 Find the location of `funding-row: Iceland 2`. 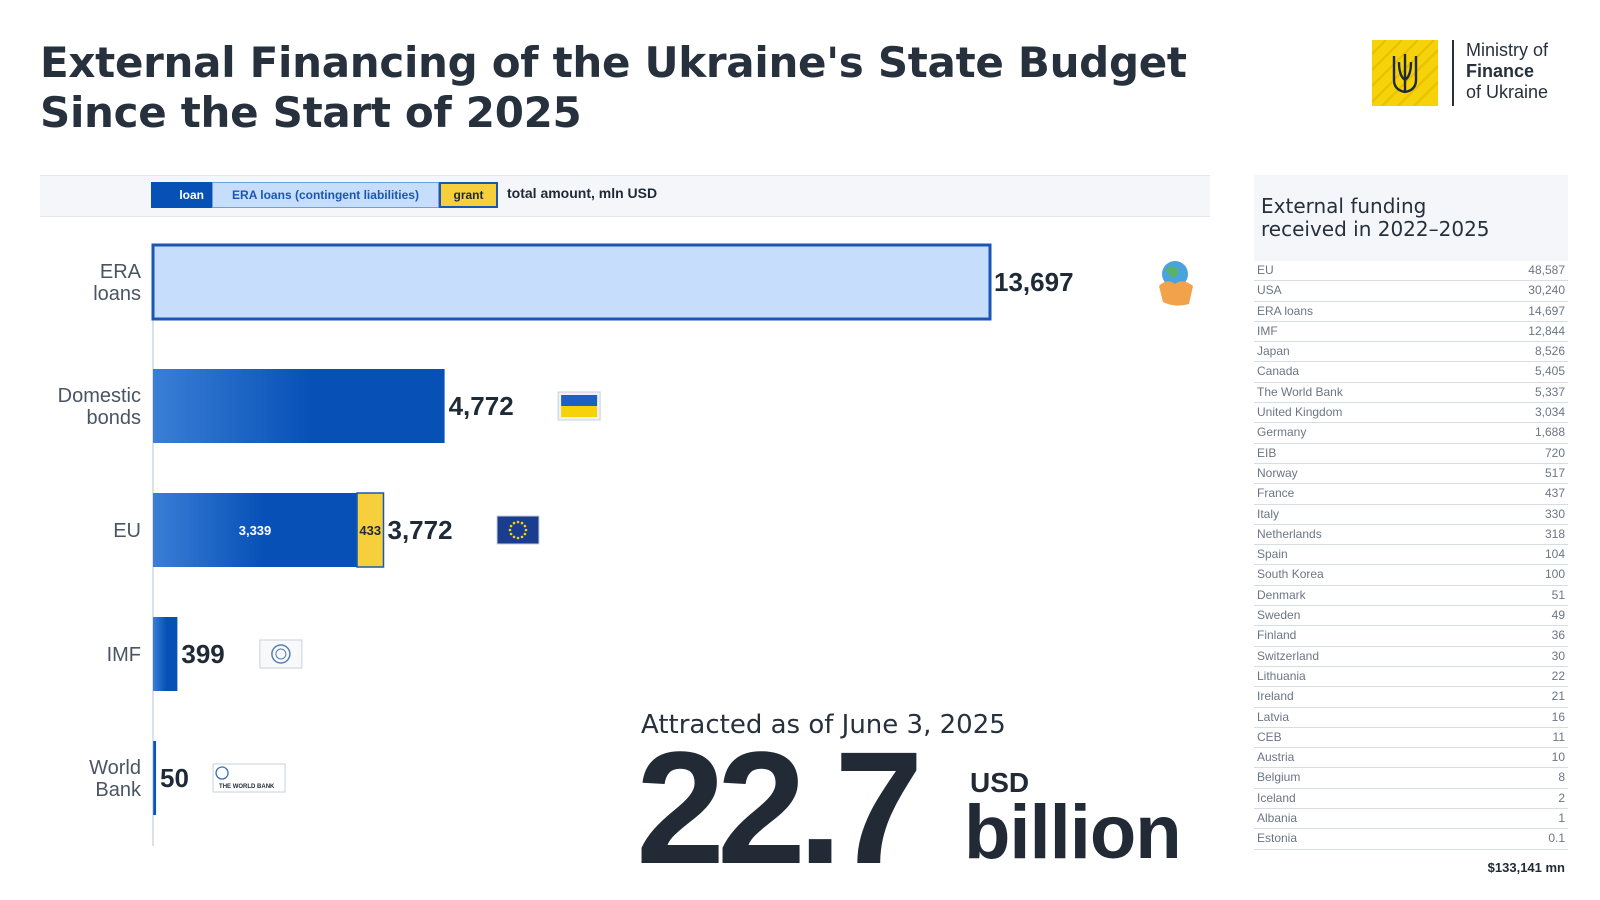

funding-row: Iceland 2 is located at coordinates (1411, 799).